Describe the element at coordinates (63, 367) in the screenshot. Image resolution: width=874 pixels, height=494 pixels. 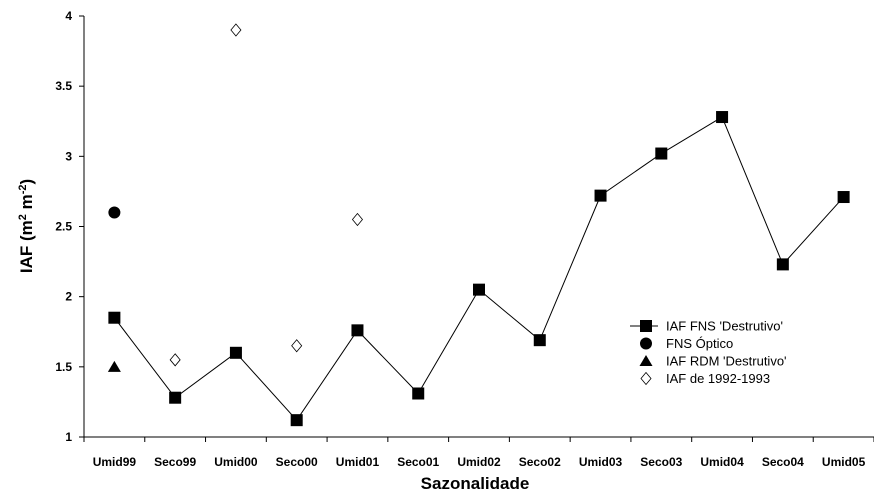
I see `y-tick-label: 1.5` at that location.